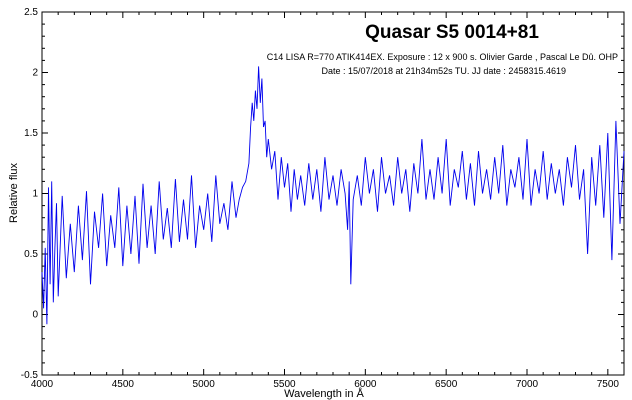  Describe the element at coordinates (42, 384) in the screenshot. I see `x-tick-label: 4000` at that location.